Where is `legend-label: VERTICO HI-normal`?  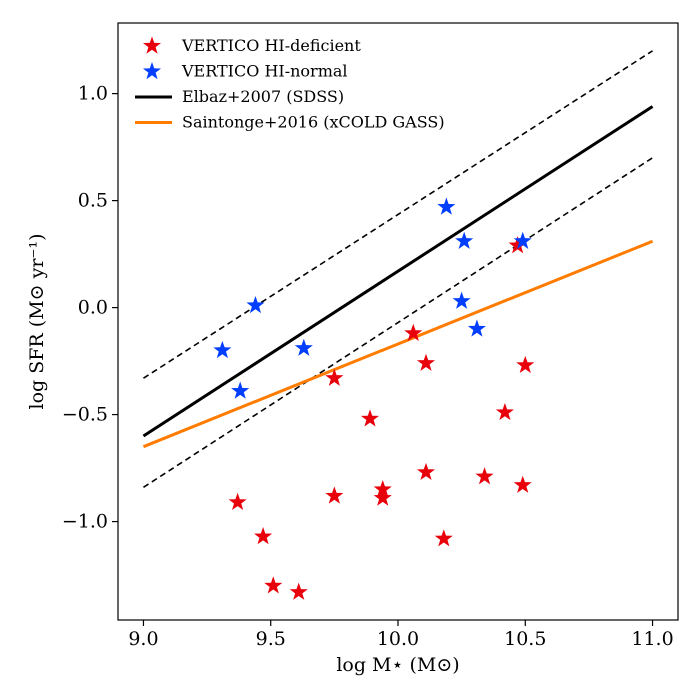 legend-label: VERTICO HI-normal is located at coordinates (264, 71).